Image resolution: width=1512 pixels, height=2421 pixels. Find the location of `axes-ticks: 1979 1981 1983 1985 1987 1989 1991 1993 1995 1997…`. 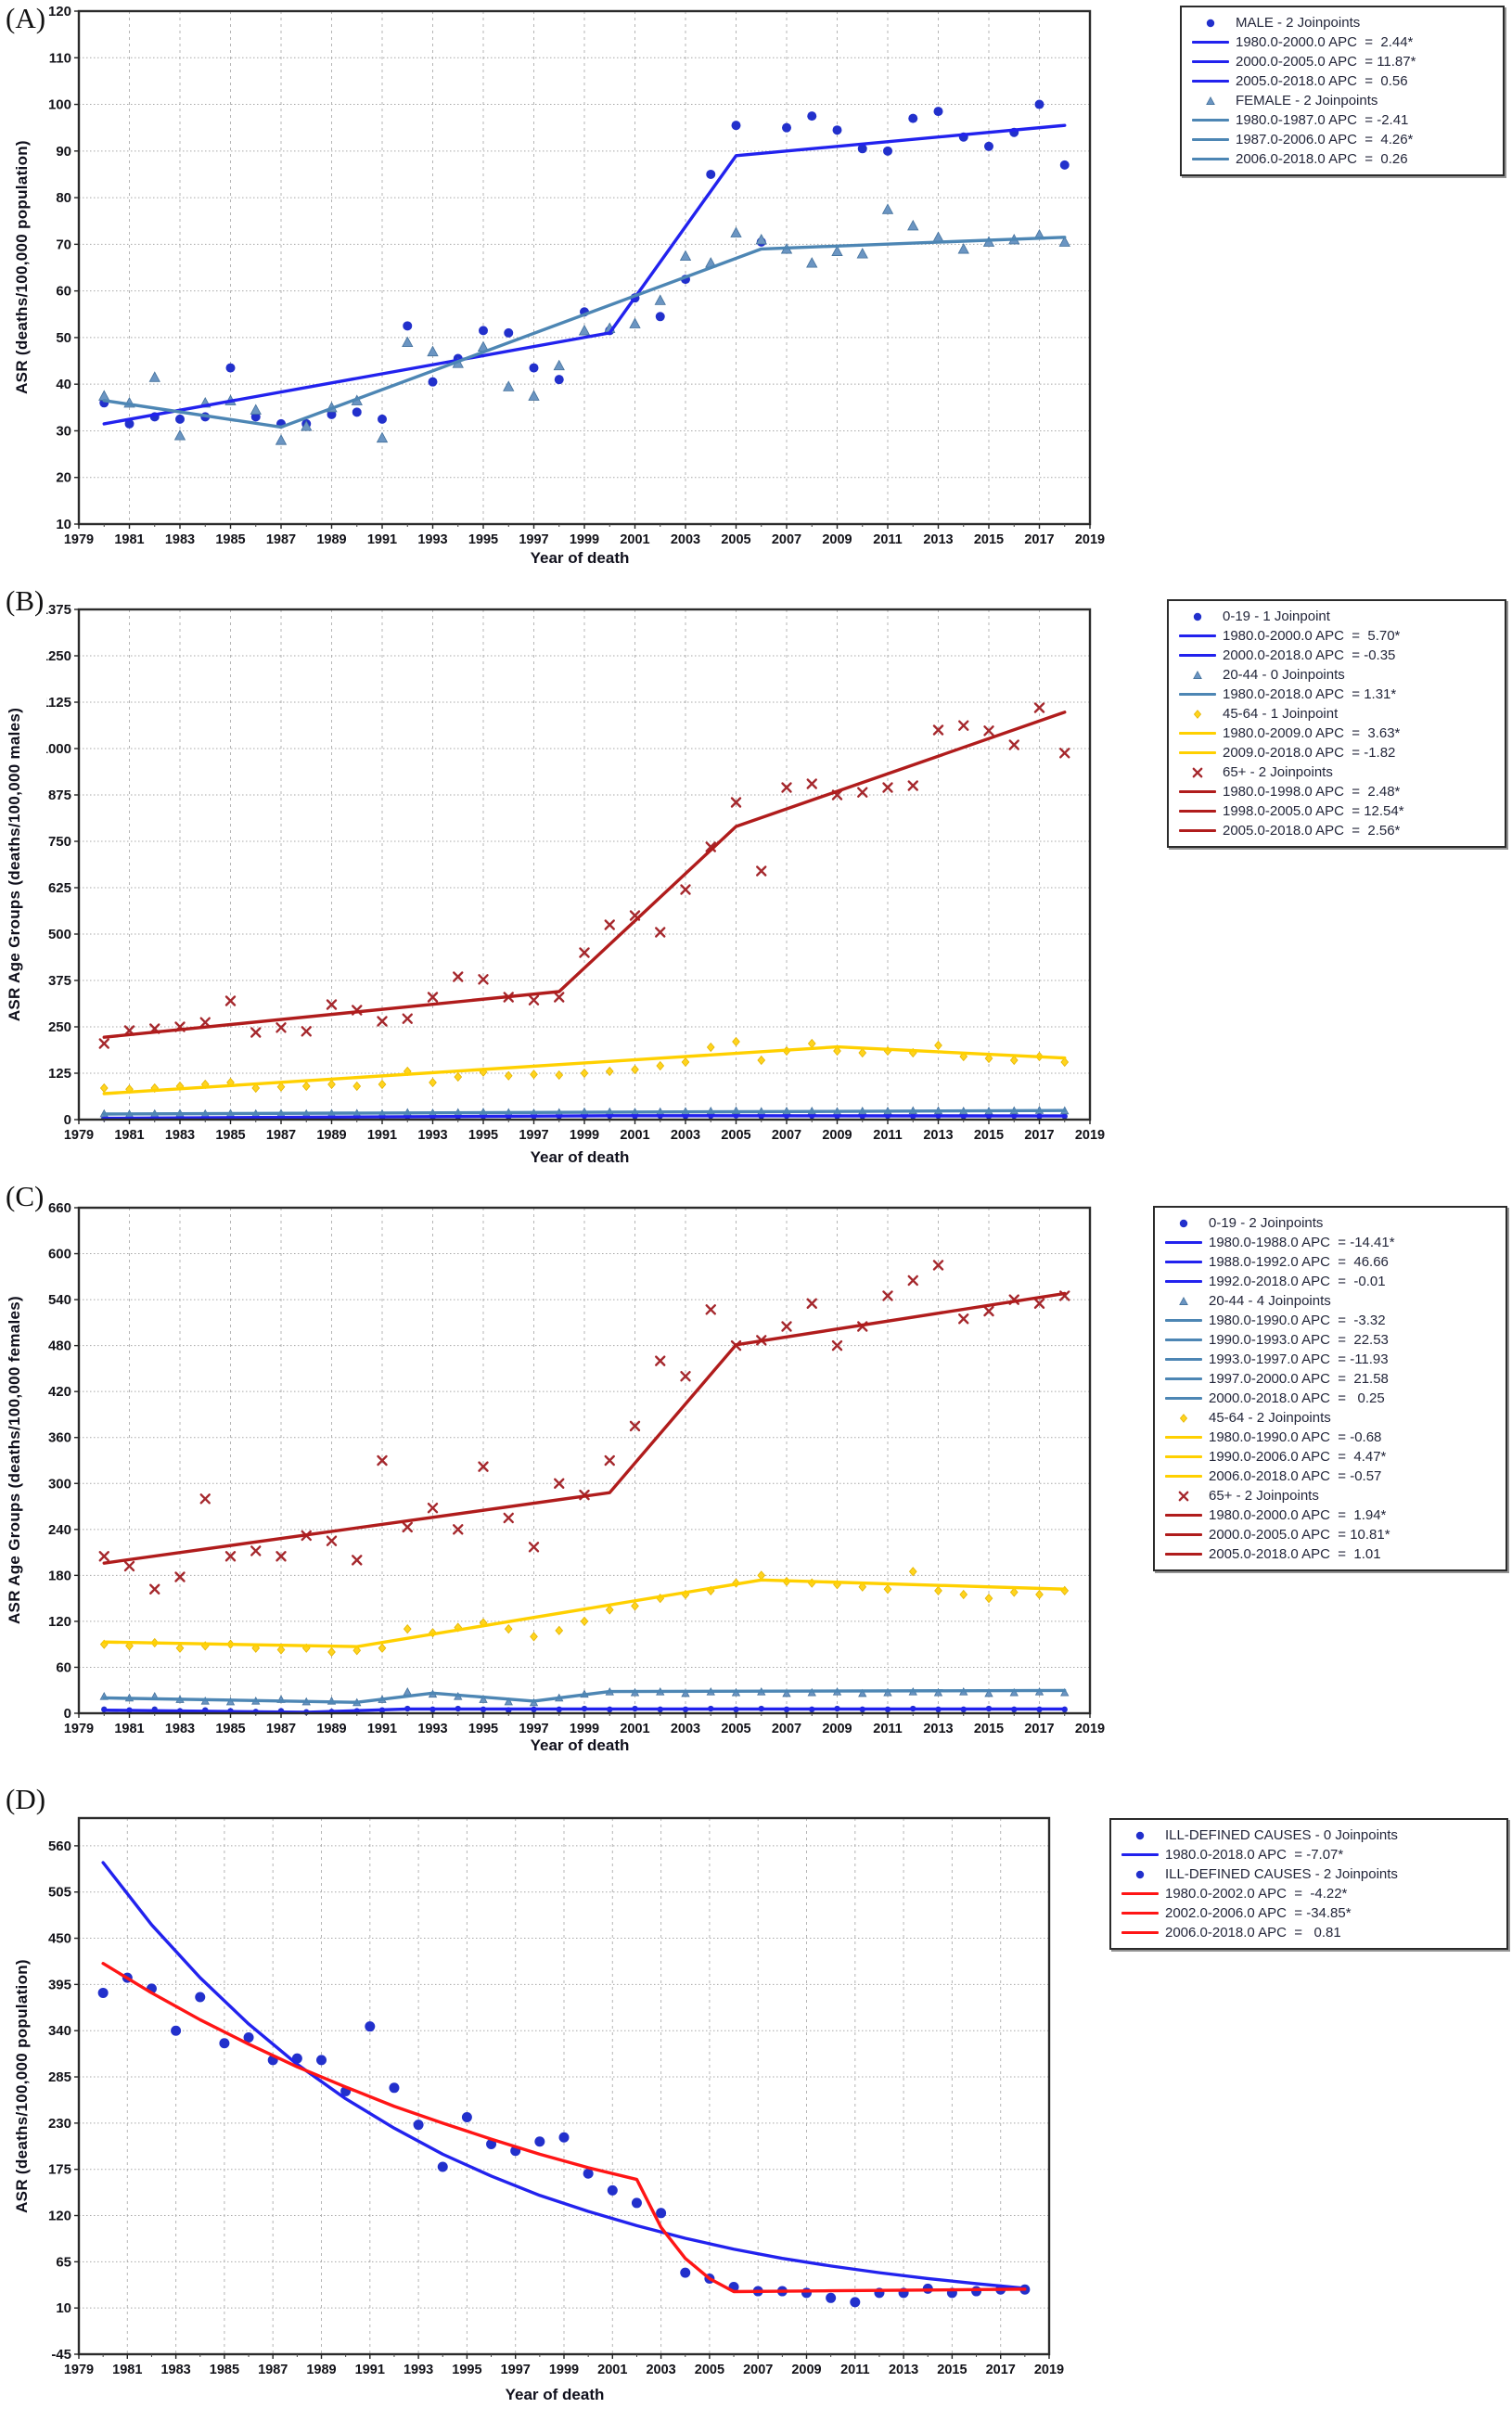

axes-ticks: 1979 1981 1983 1985 1987 1989 1991 1993 1995 1997… is located at coordinates (556, 2107).